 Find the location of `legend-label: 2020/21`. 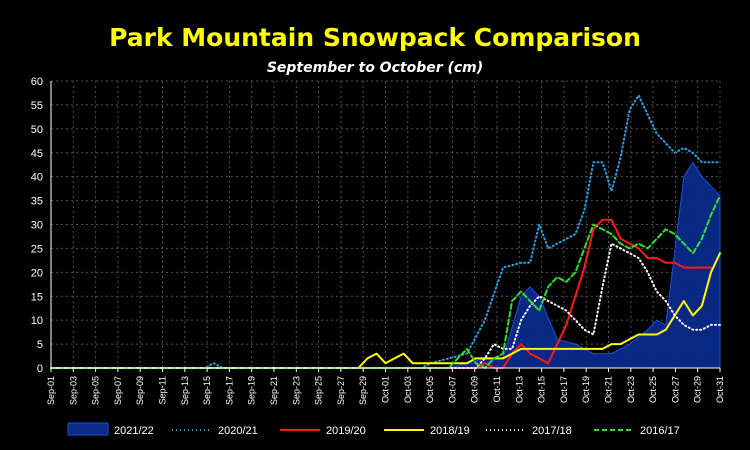

legend-label: 2020/21 is located at coordinates (238, 431).